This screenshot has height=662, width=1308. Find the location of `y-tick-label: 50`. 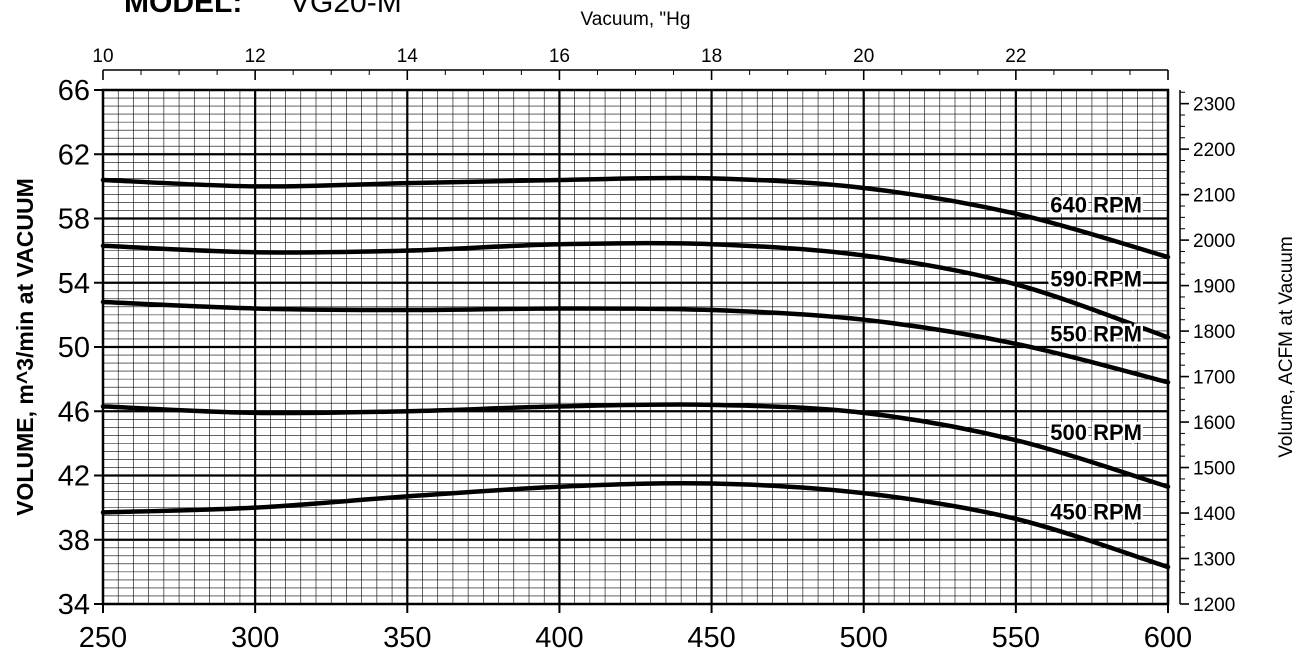

y-tick-label: 50 is located at coordinates (74, 348).